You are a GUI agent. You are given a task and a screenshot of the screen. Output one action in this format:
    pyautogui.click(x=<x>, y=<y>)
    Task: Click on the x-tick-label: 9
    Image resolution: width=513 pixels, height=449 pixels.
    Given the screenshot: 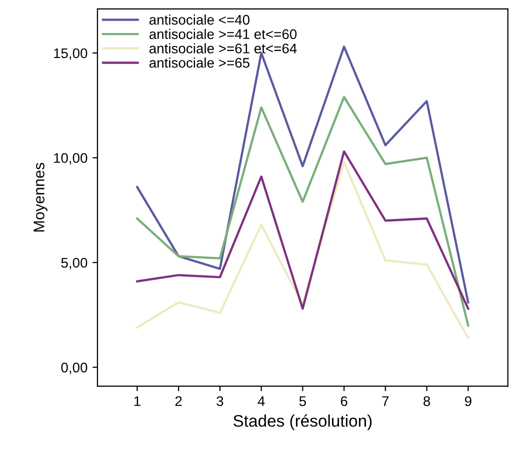 What is the action you would take?
    pyautogui.click(x=468, y=401)
    